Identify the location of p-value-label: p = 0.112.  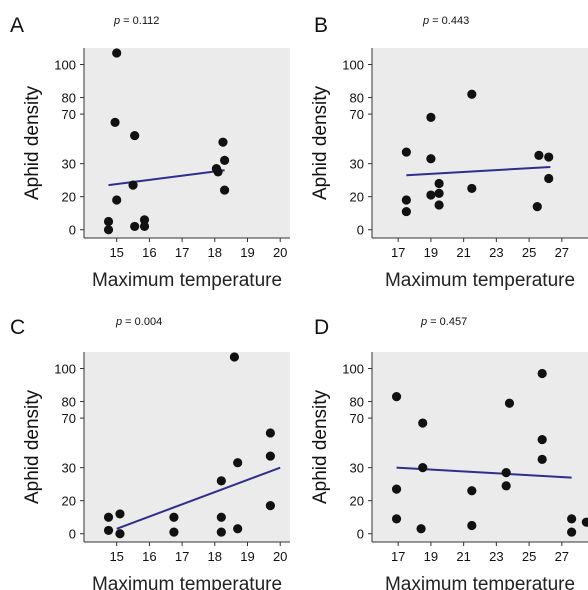
(136, 21).